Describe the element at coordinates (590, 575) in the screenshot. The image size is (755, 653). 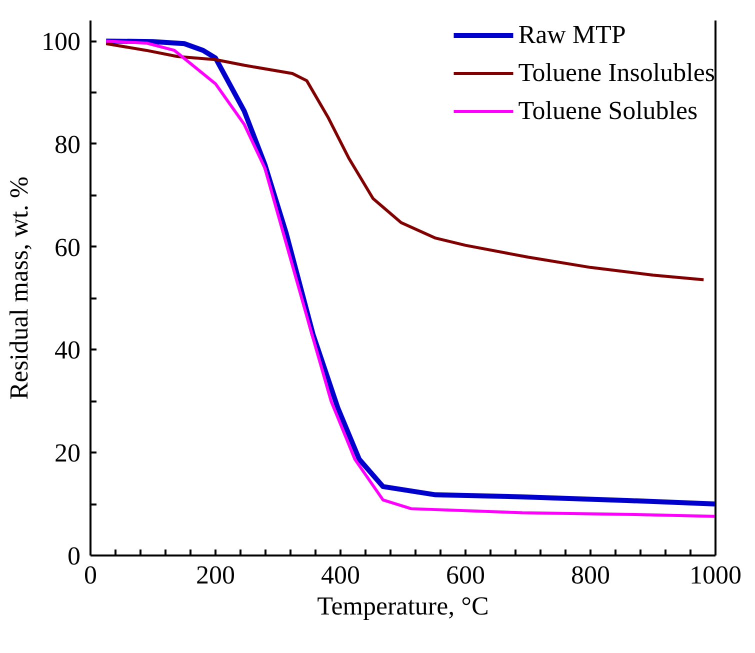
I see `x-tick-label: 800` at that location.